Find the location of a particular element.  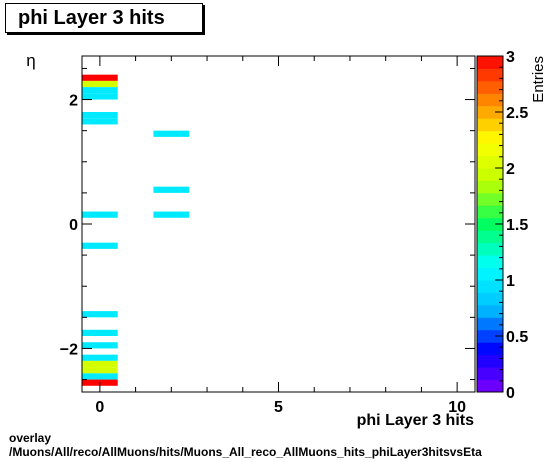

z-tick-label: 2 is located at coordinates (510, 169).